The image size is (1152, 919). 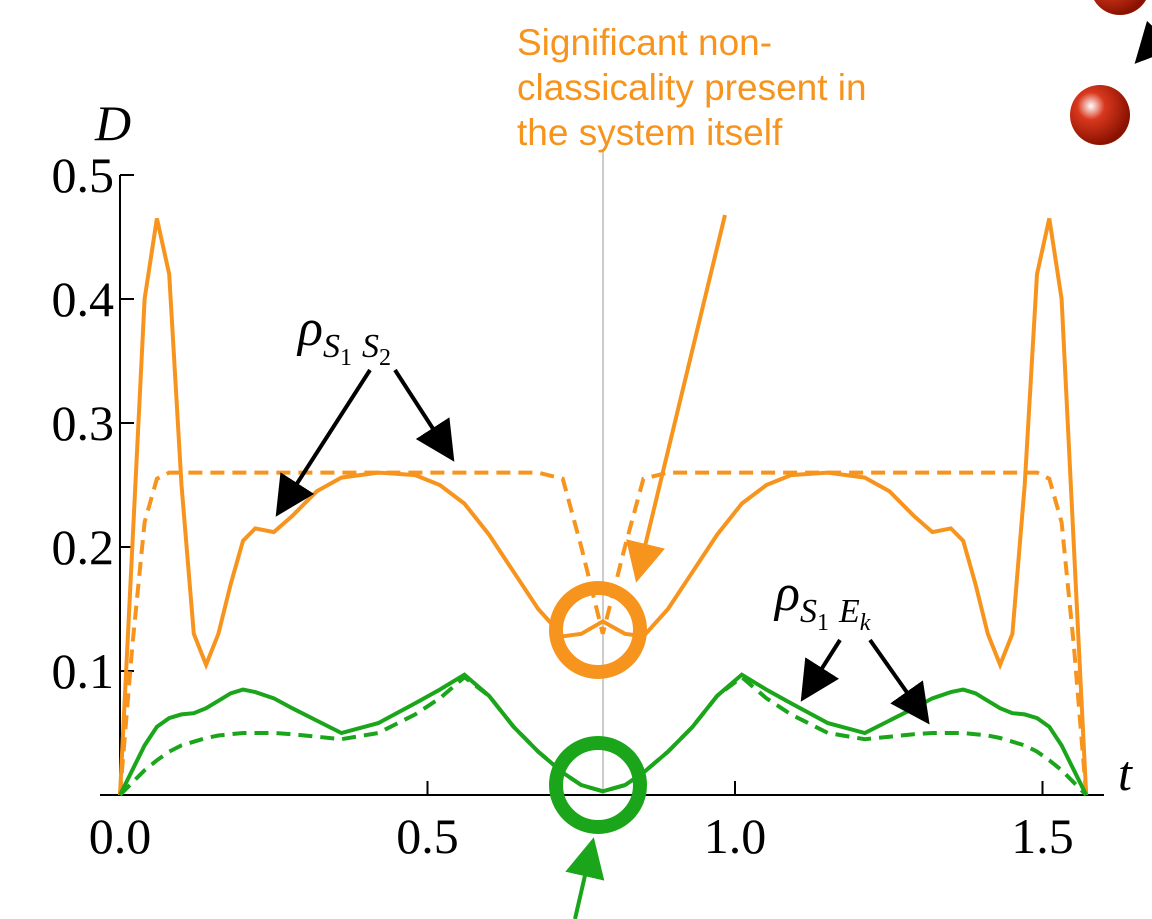 I want to click on x-axis-label: t, so click(x=1125, y=773).